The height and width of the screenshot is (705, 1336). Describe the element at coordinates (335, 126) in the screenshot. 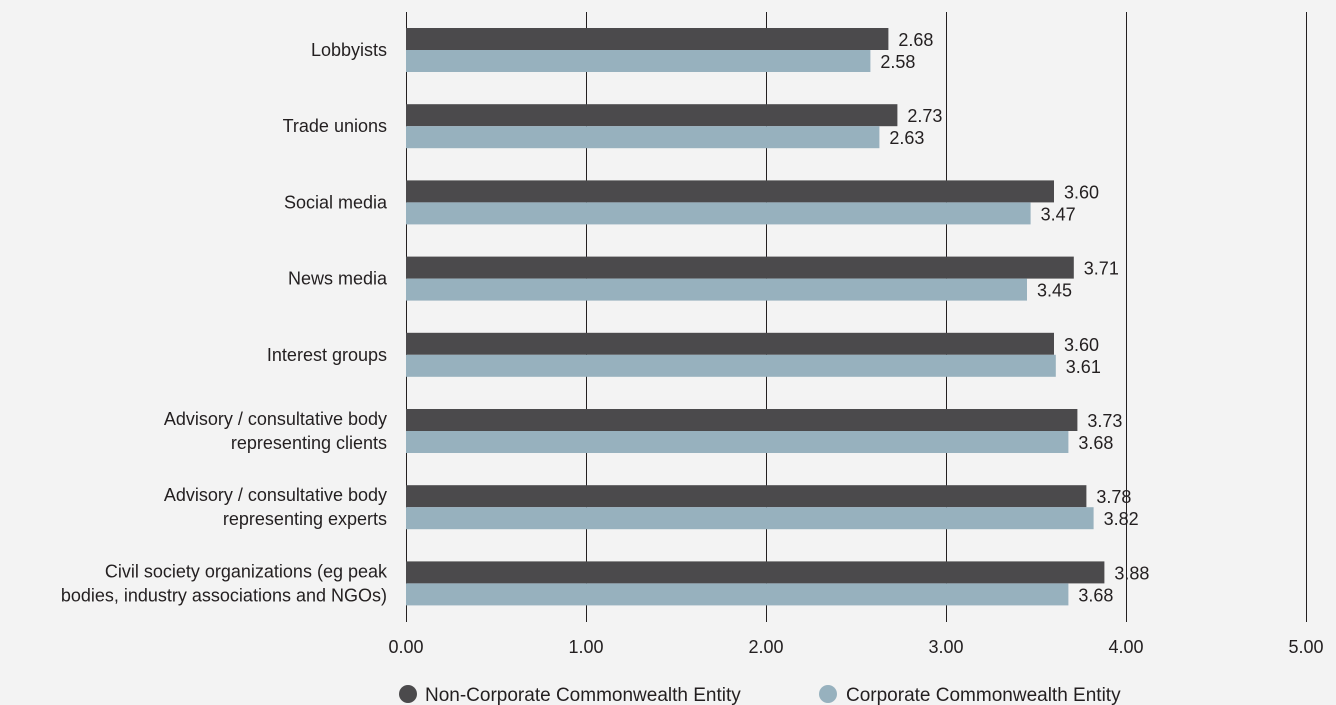

I see `category-label: Trade unions` at that location.